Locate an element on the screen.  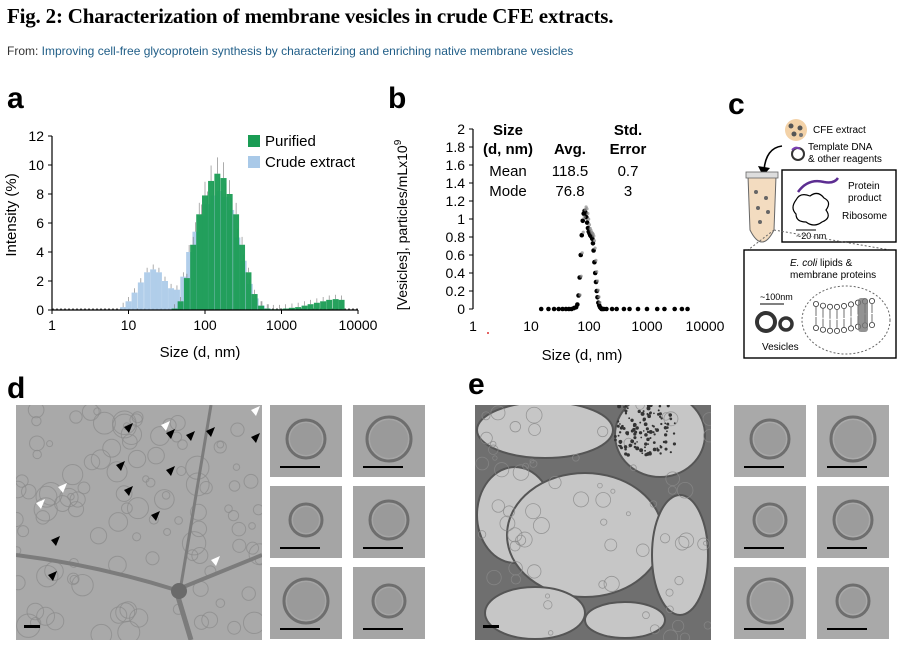
a-y-tick-label: 8 is located at coordinates (40, 194).